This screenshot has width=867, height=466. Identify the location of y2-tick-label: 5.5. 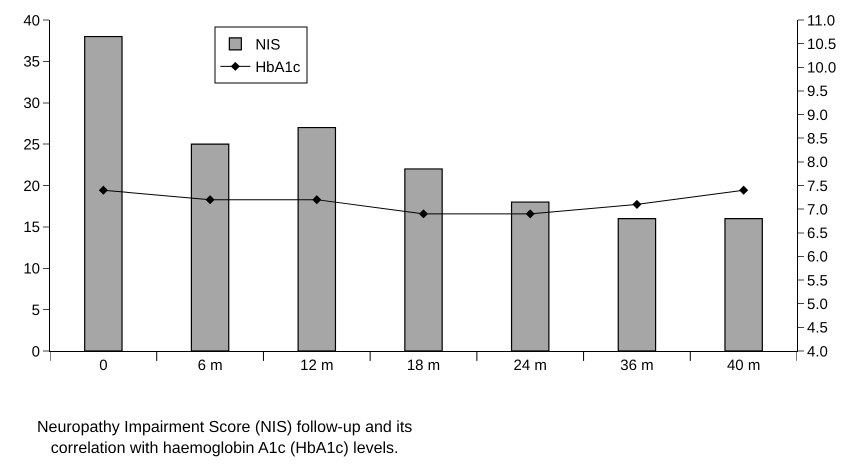
(817, 281).